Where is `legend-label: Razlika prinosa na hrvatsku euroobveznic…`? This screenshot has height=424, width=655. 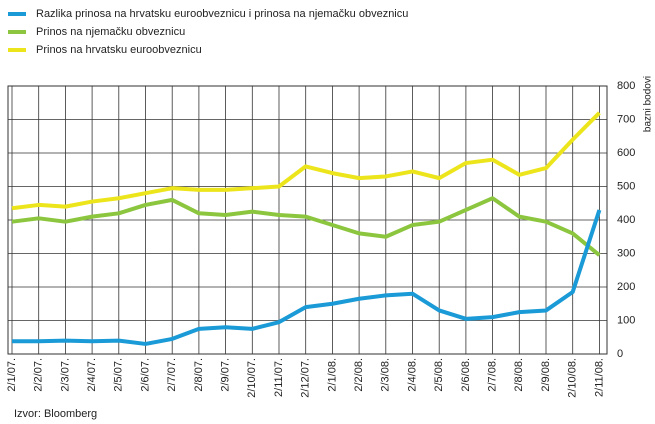
legend-label: Razlika prinosa na hrvatsku euroobveznic… is located at coordinates (222, 14).